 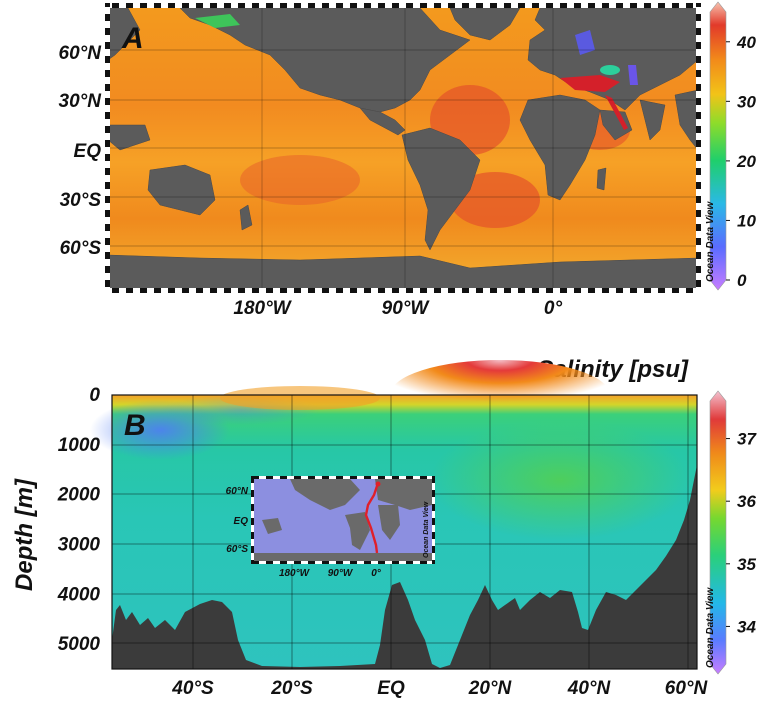 What do you see at coordinates (79, 520) in the screenshot?
I see `panel-b-y-ticks: 0 1000 2000 3000 4000 5000` at bounding box center [79, 520].